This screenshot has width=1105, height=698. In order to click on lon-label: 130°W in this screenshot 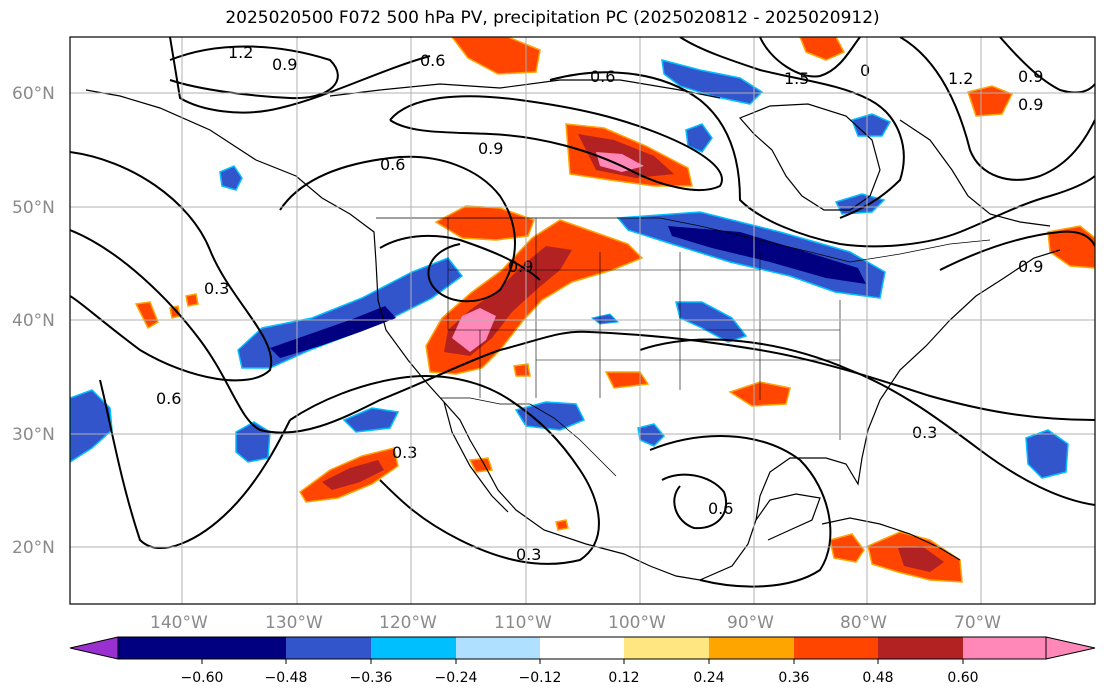, I will do `click(294, 623)`.